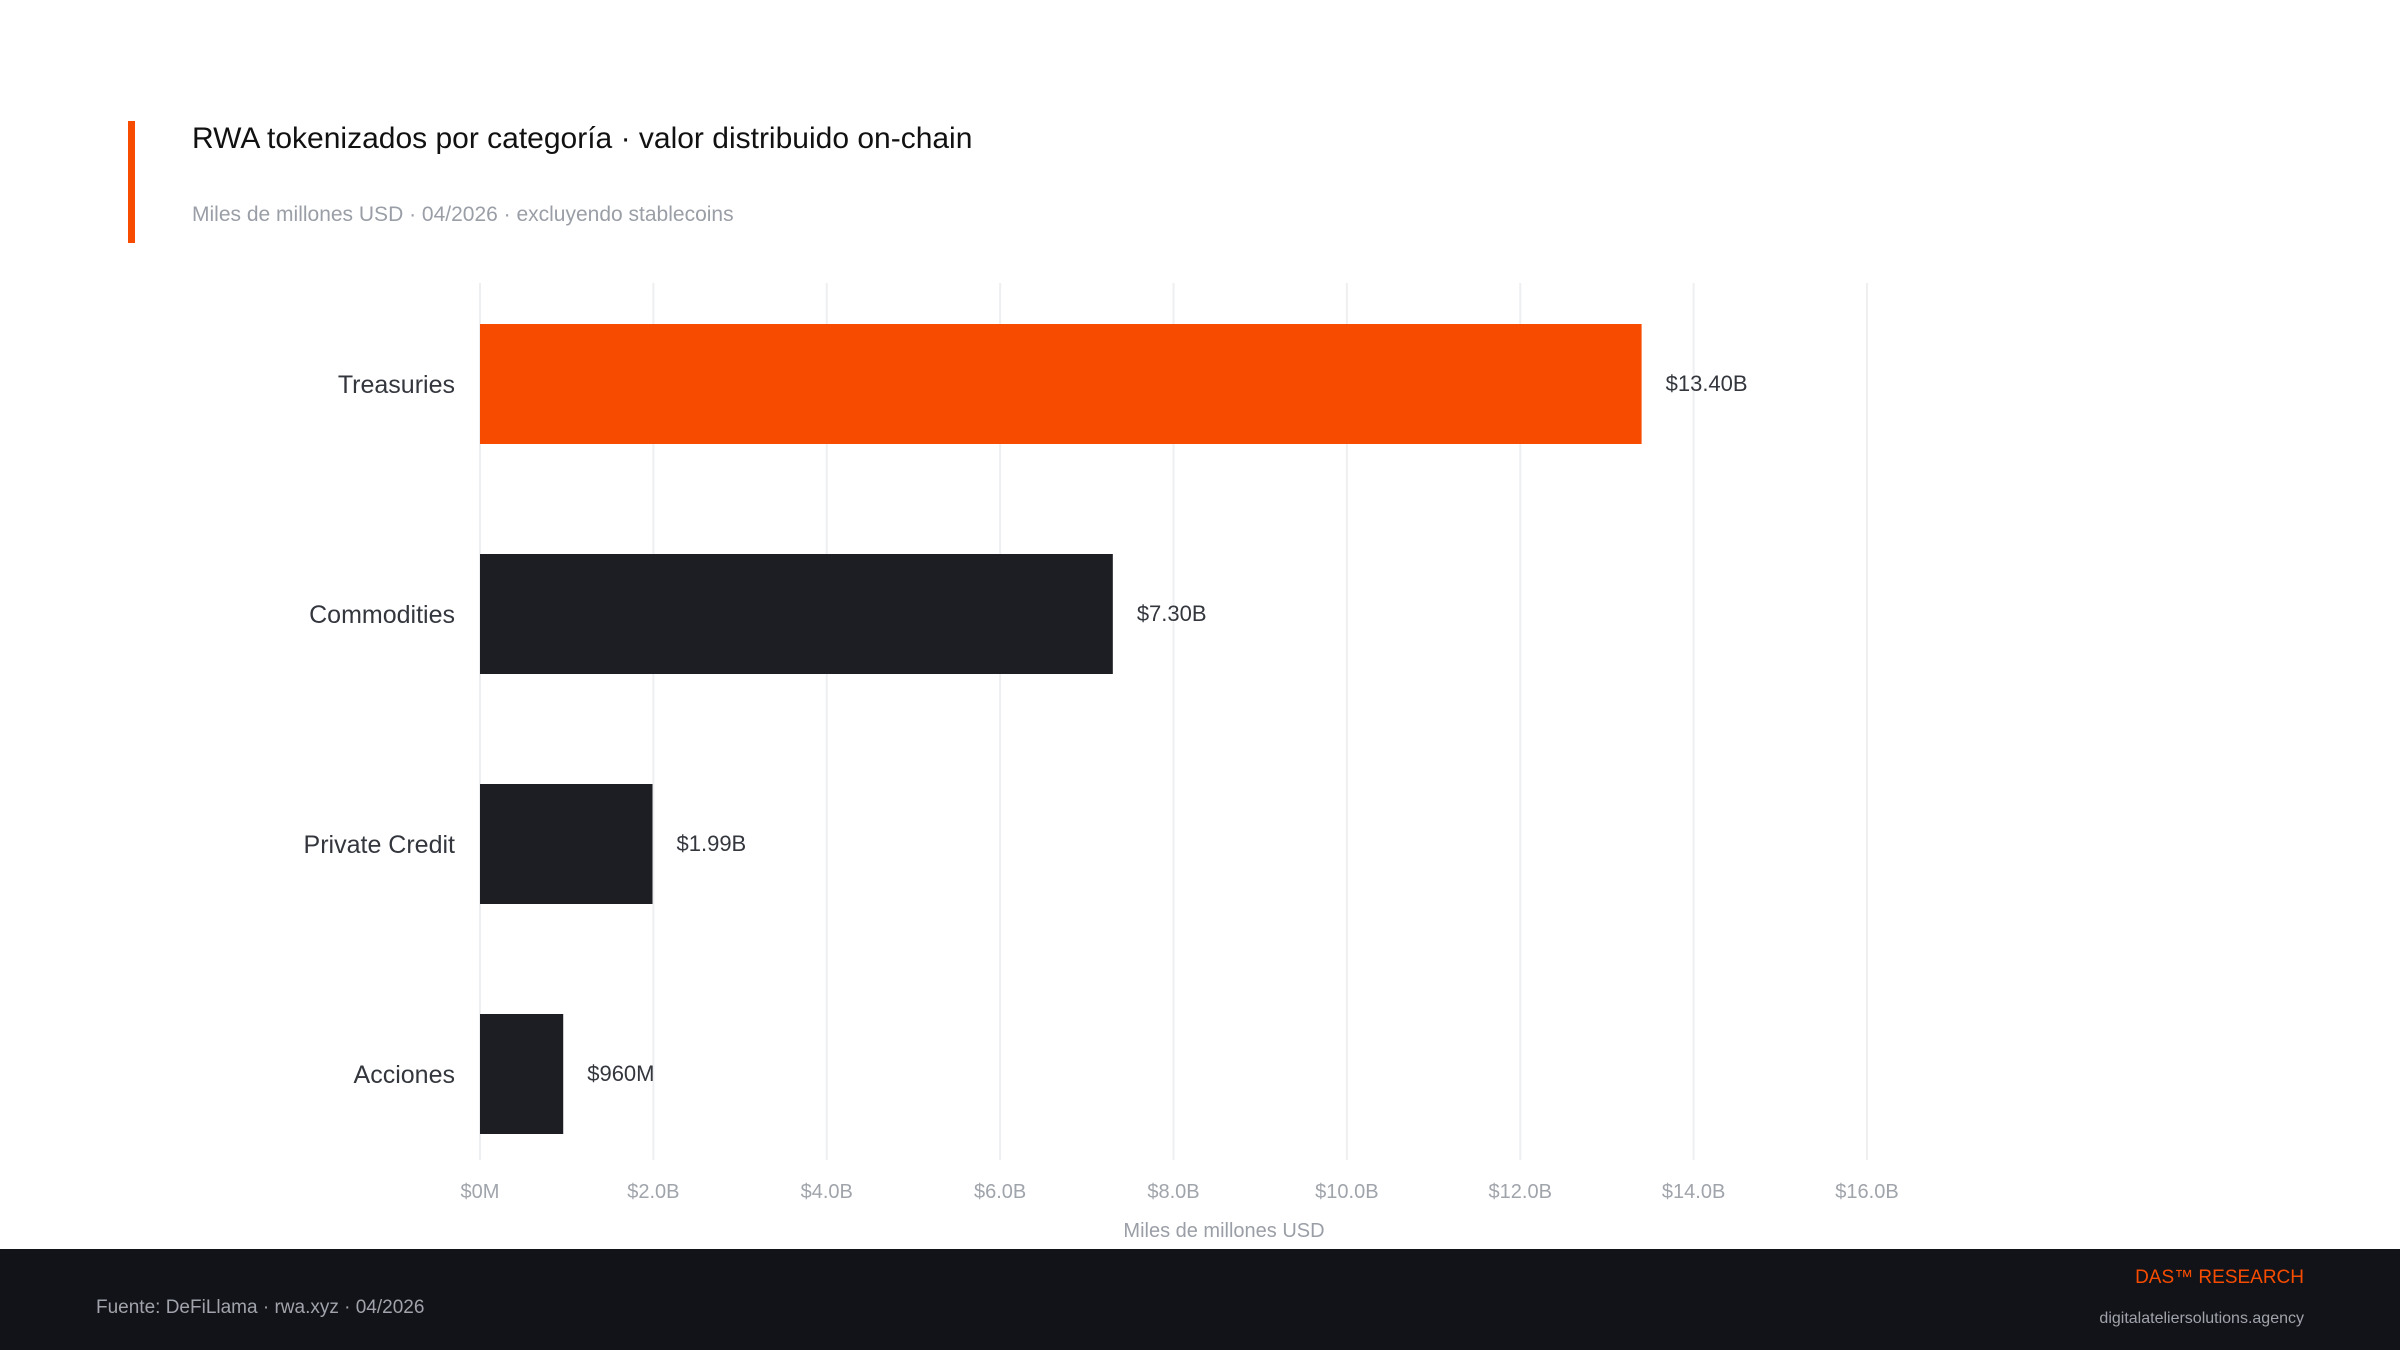 The image size is (2400, 1350). What do you see at coordinates (712, 843) in the screenshot?
I see `data-label: $1.99B` at bounding box center [712, 843].